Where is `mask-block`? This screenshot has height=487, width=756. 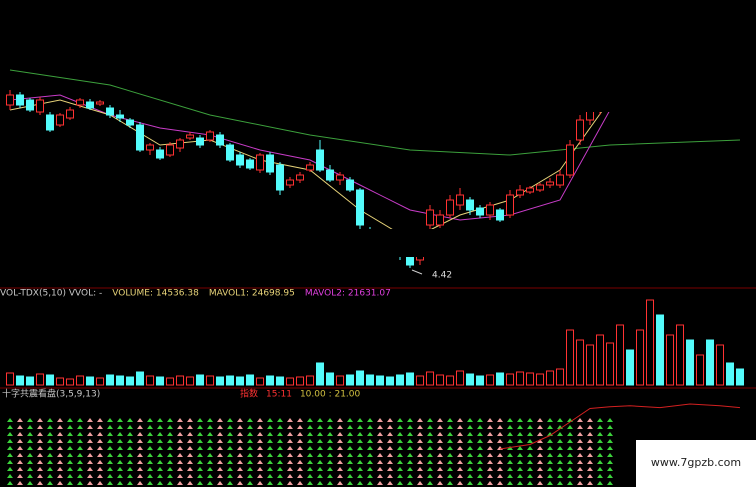 mask-block is located at coordinates (591, 56).